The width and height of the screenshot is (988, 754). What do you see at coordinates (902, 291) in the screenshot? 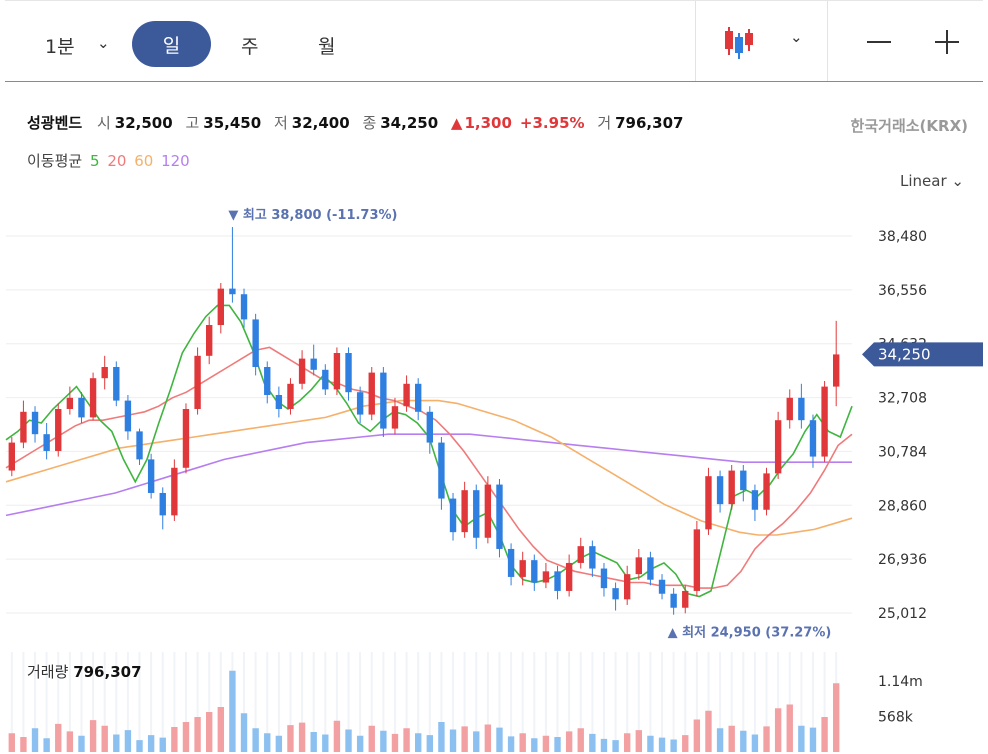
I see `y-tick-label: 36,556` at bounding box center [902, 291].